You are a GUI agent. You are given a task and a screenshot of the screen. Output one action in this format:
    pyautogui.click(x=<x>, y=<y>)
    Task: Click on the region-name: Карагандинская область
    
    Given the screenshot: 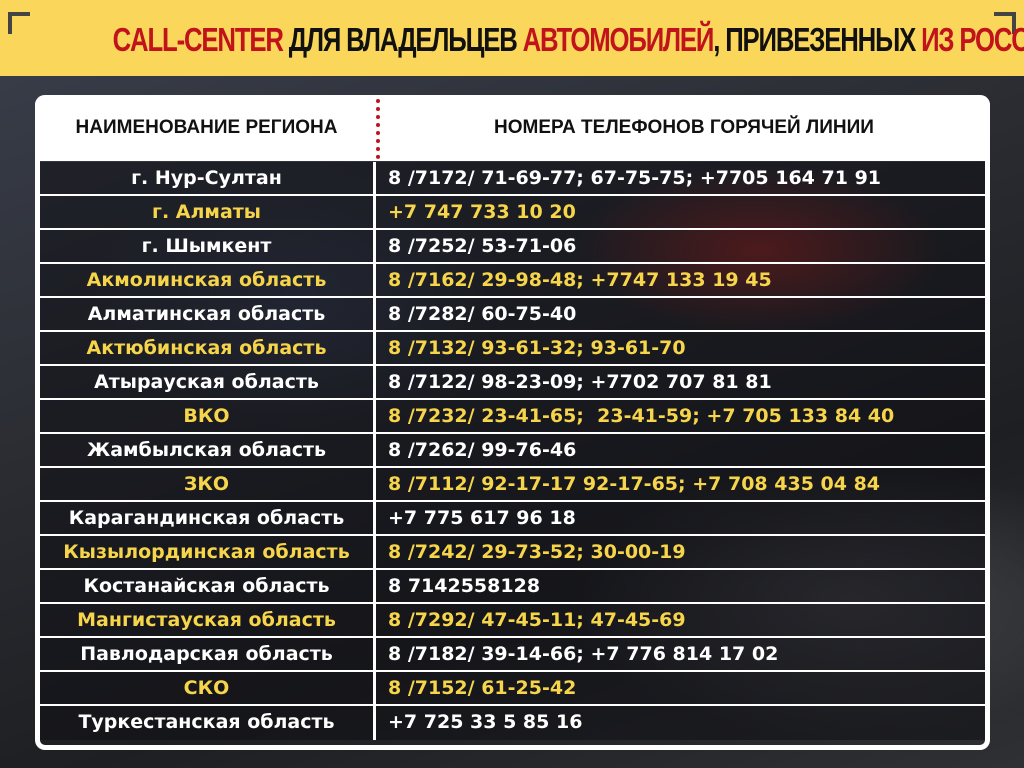 What is the action you would take?
    pyautogui.click(x=208, y=518)
    